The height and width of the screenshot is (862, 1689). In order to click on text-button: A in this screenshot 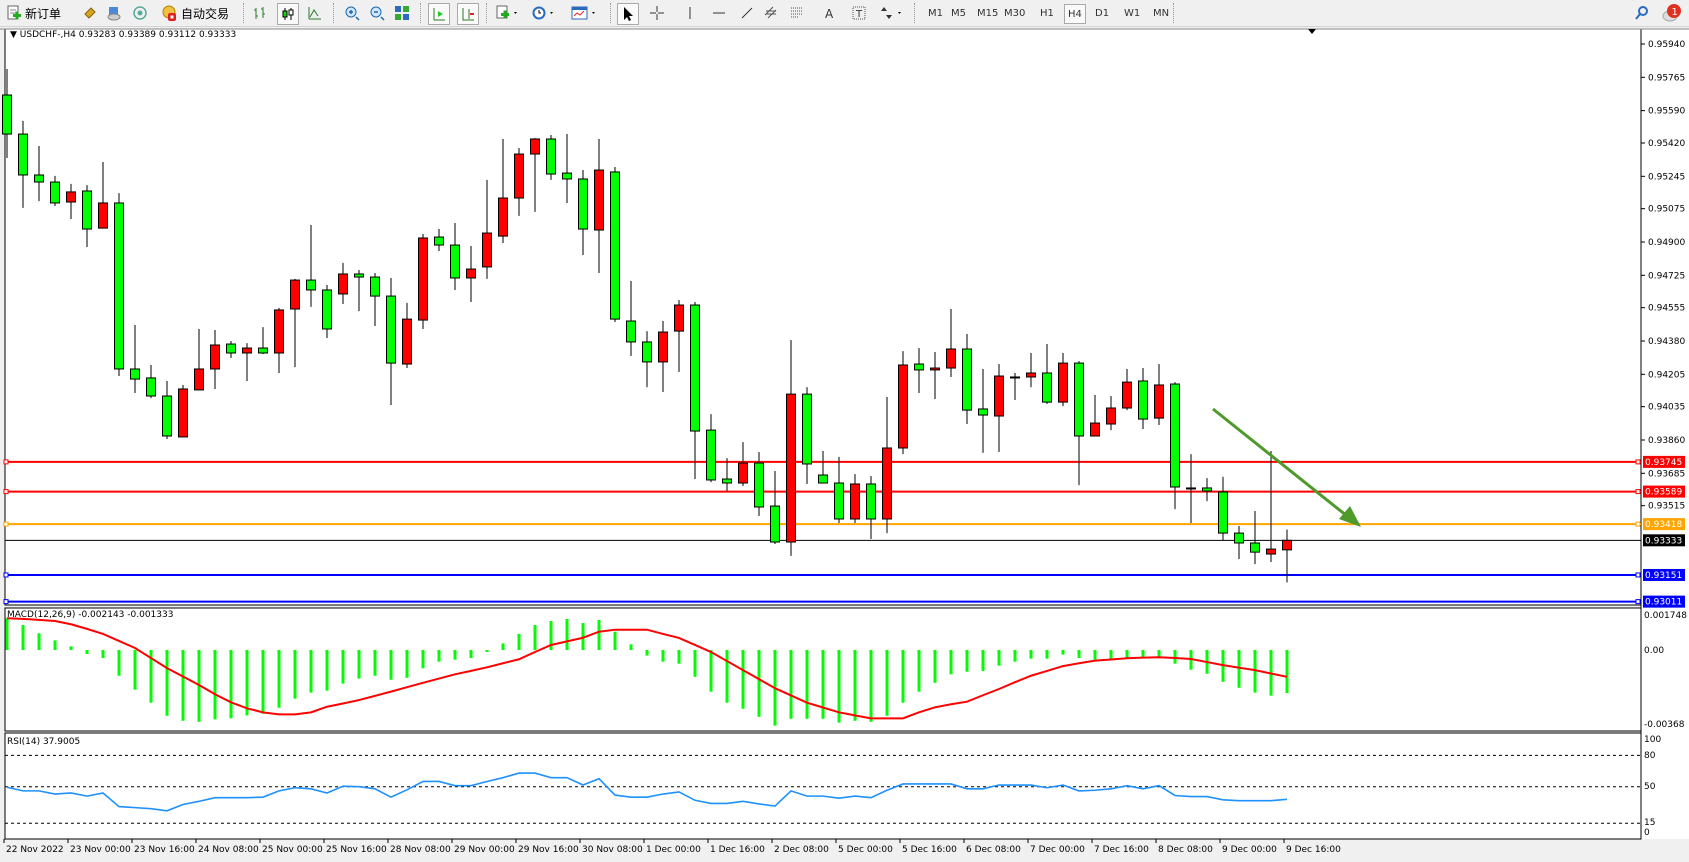, I will do `click(829, 13)`.